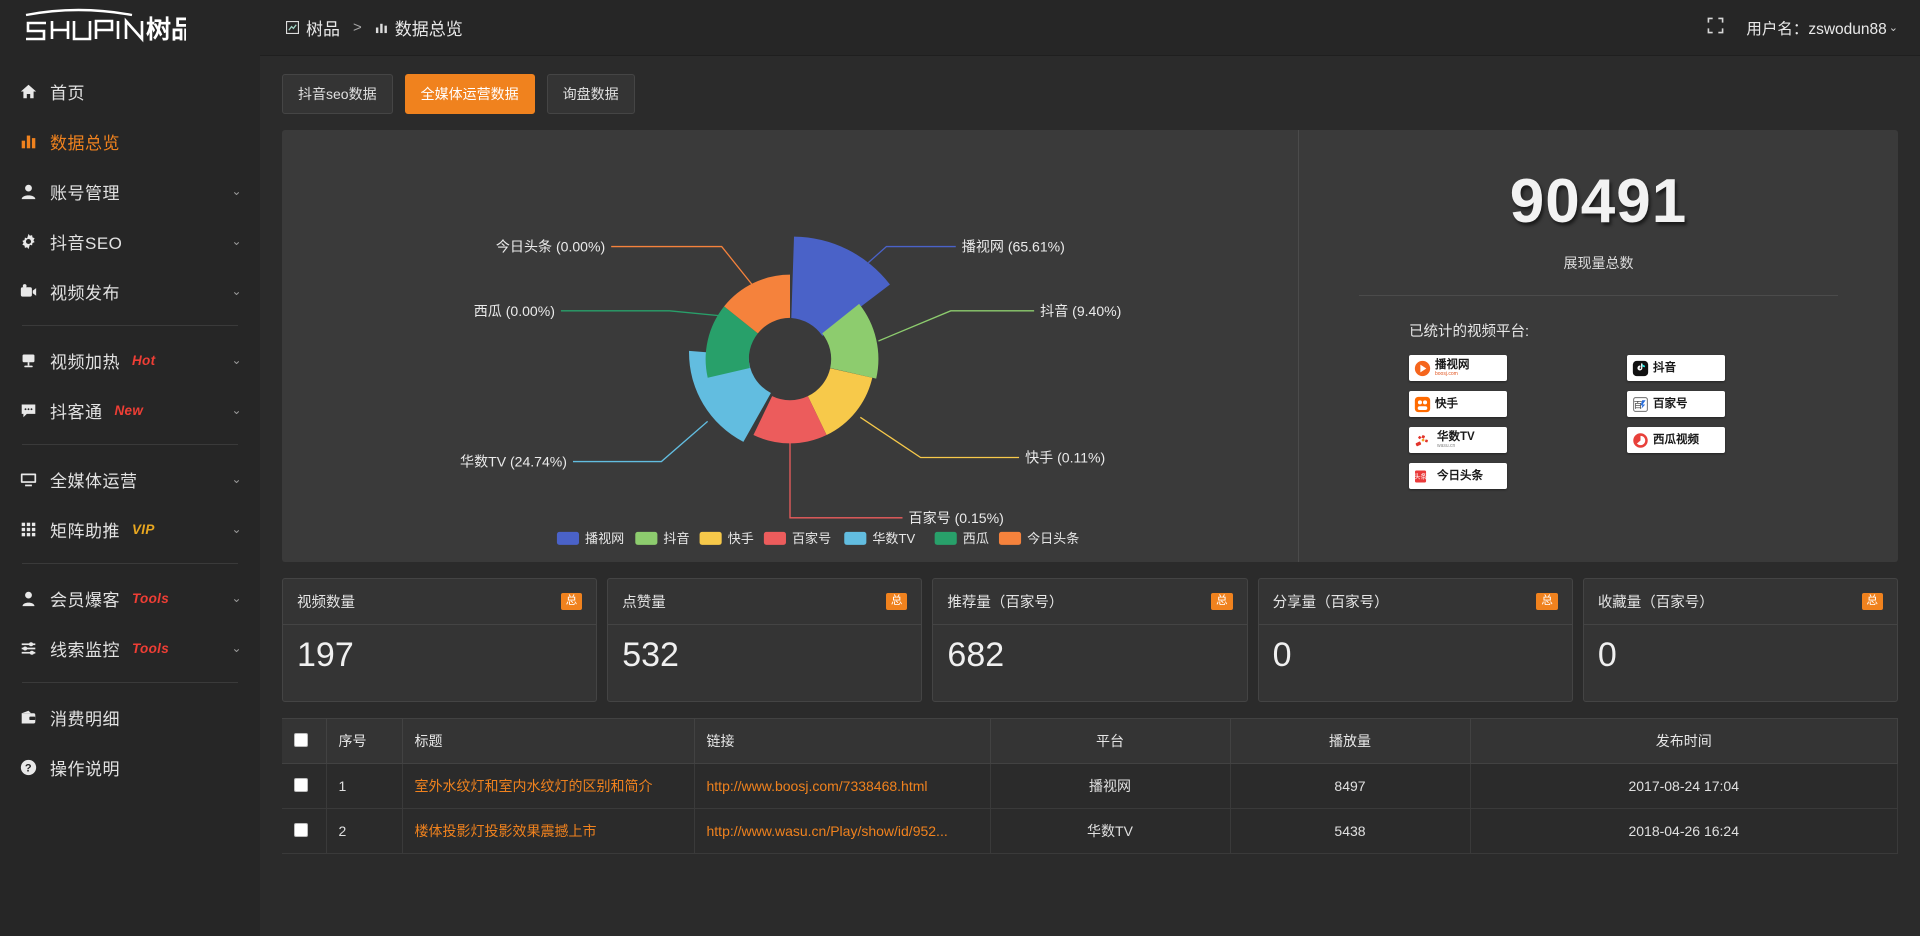 The height and width of the screenshot is (936, 1920). I want to click on pie-slice-douyin, so click(850, 341).